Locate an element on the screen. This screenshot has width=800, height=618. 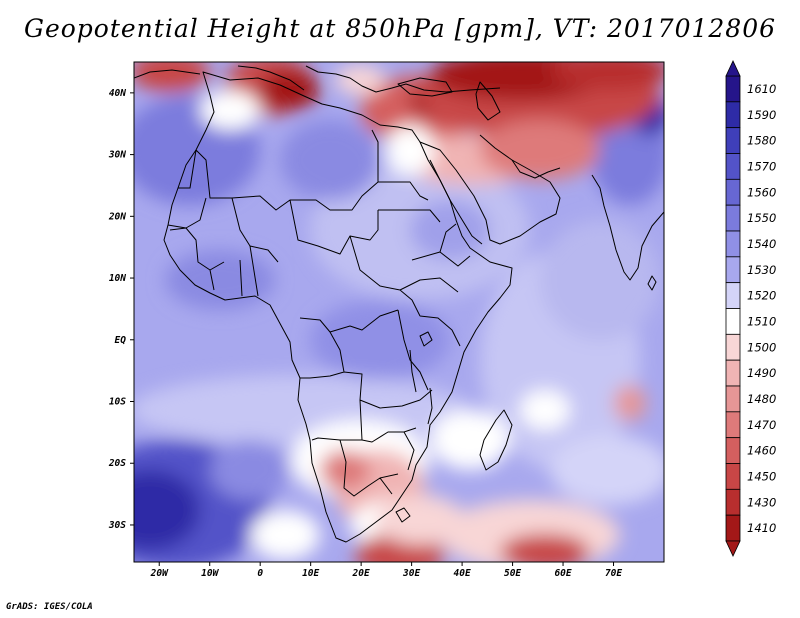
lon-tick-label: 30E is located at coordinates (411, 573).